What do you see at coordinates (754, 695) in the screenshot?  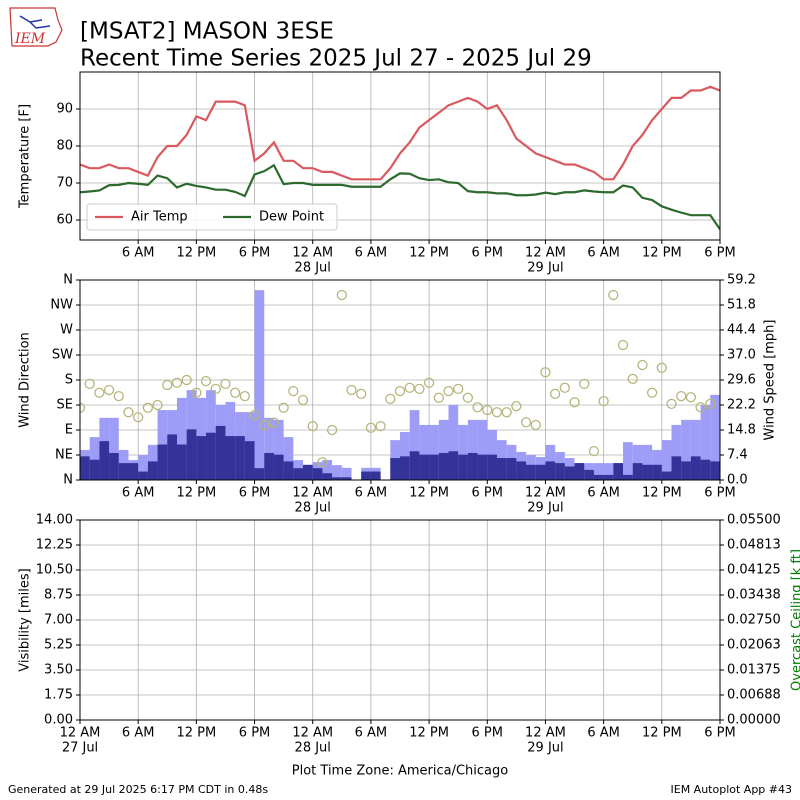 I see `y2-tick-label: 0.00688` at bounding box center [754, 695].